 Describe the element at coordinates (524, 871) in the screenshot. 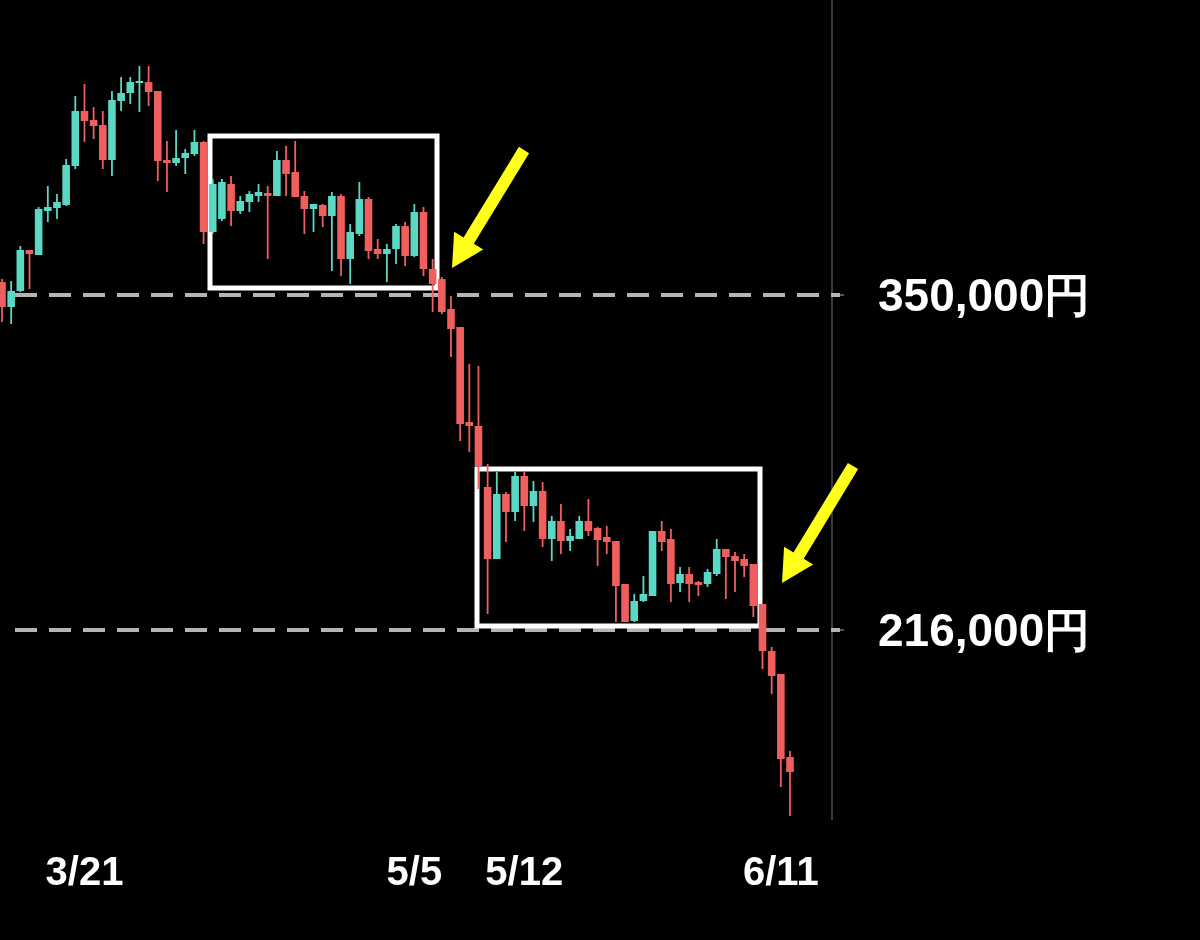

I see `x-tick-label: 5/12` at that location.